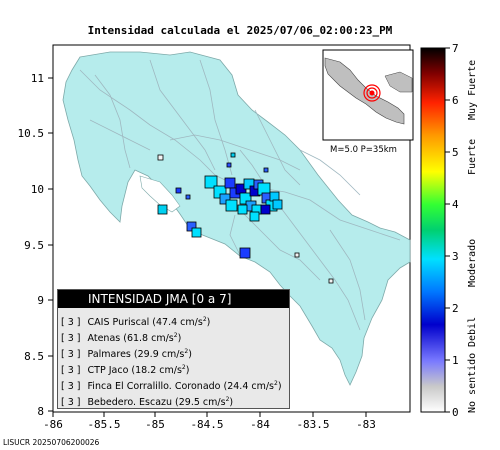 This screenshot has height=450, width=500. Describe the element at coordinates (173, 299) in the screenshot. I see `legend-header: INTENSIDAD JMA [0 a 7]` at that location.